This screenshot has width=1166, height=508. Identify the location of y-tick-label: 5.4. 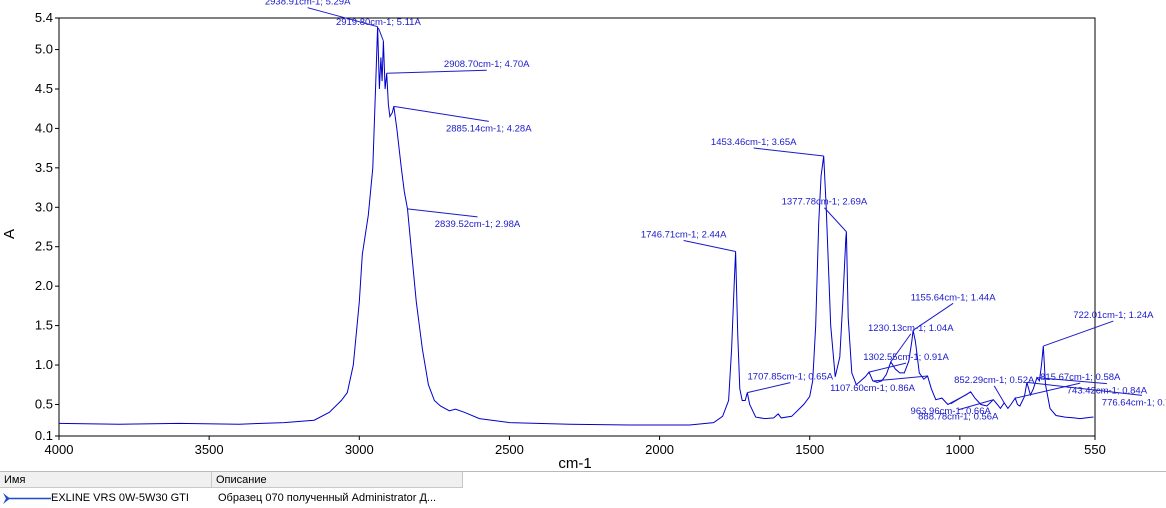
(44, 17).